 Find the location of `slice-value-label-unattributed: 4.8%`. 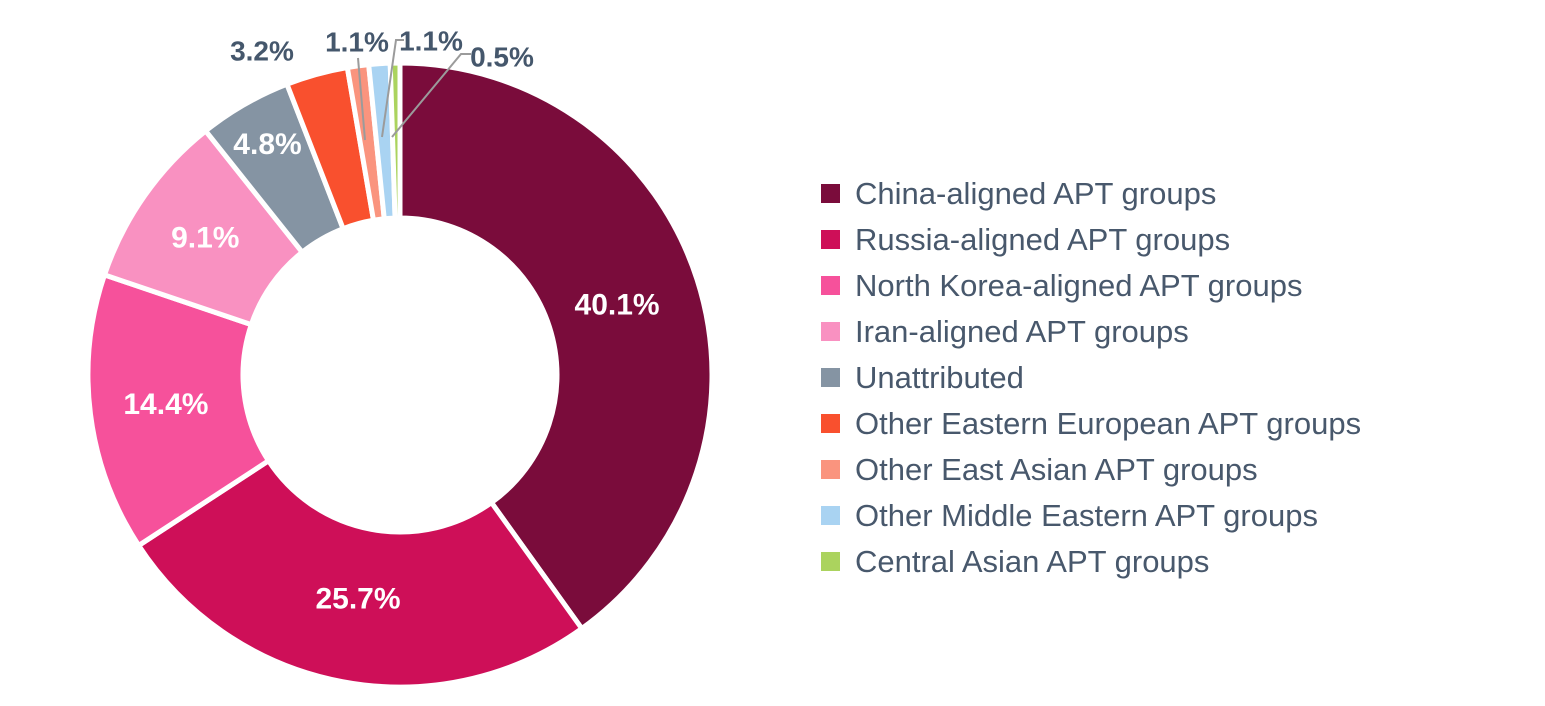

slice-value-label-unattributed: 4.8% is located at coordinates (267, 144).